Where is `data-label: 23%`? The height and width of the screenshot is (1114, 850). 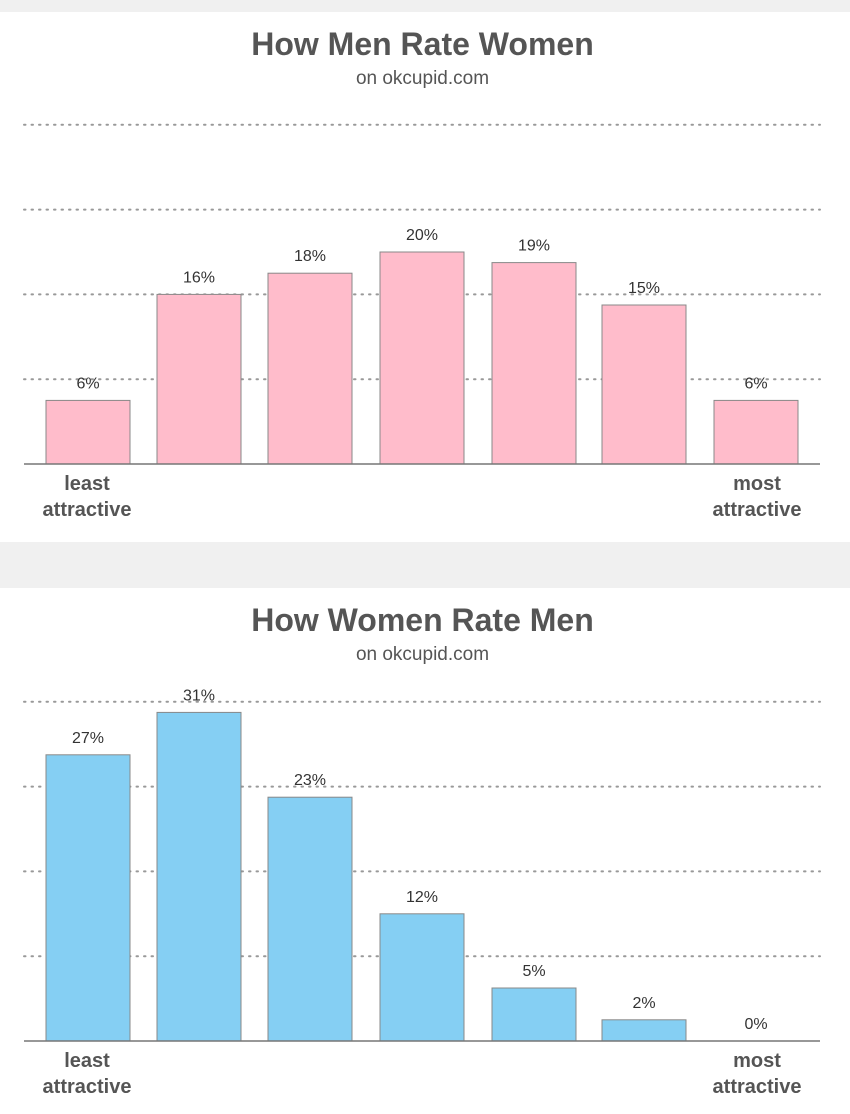 data-label: 23% is located at coordinates (310, 780).